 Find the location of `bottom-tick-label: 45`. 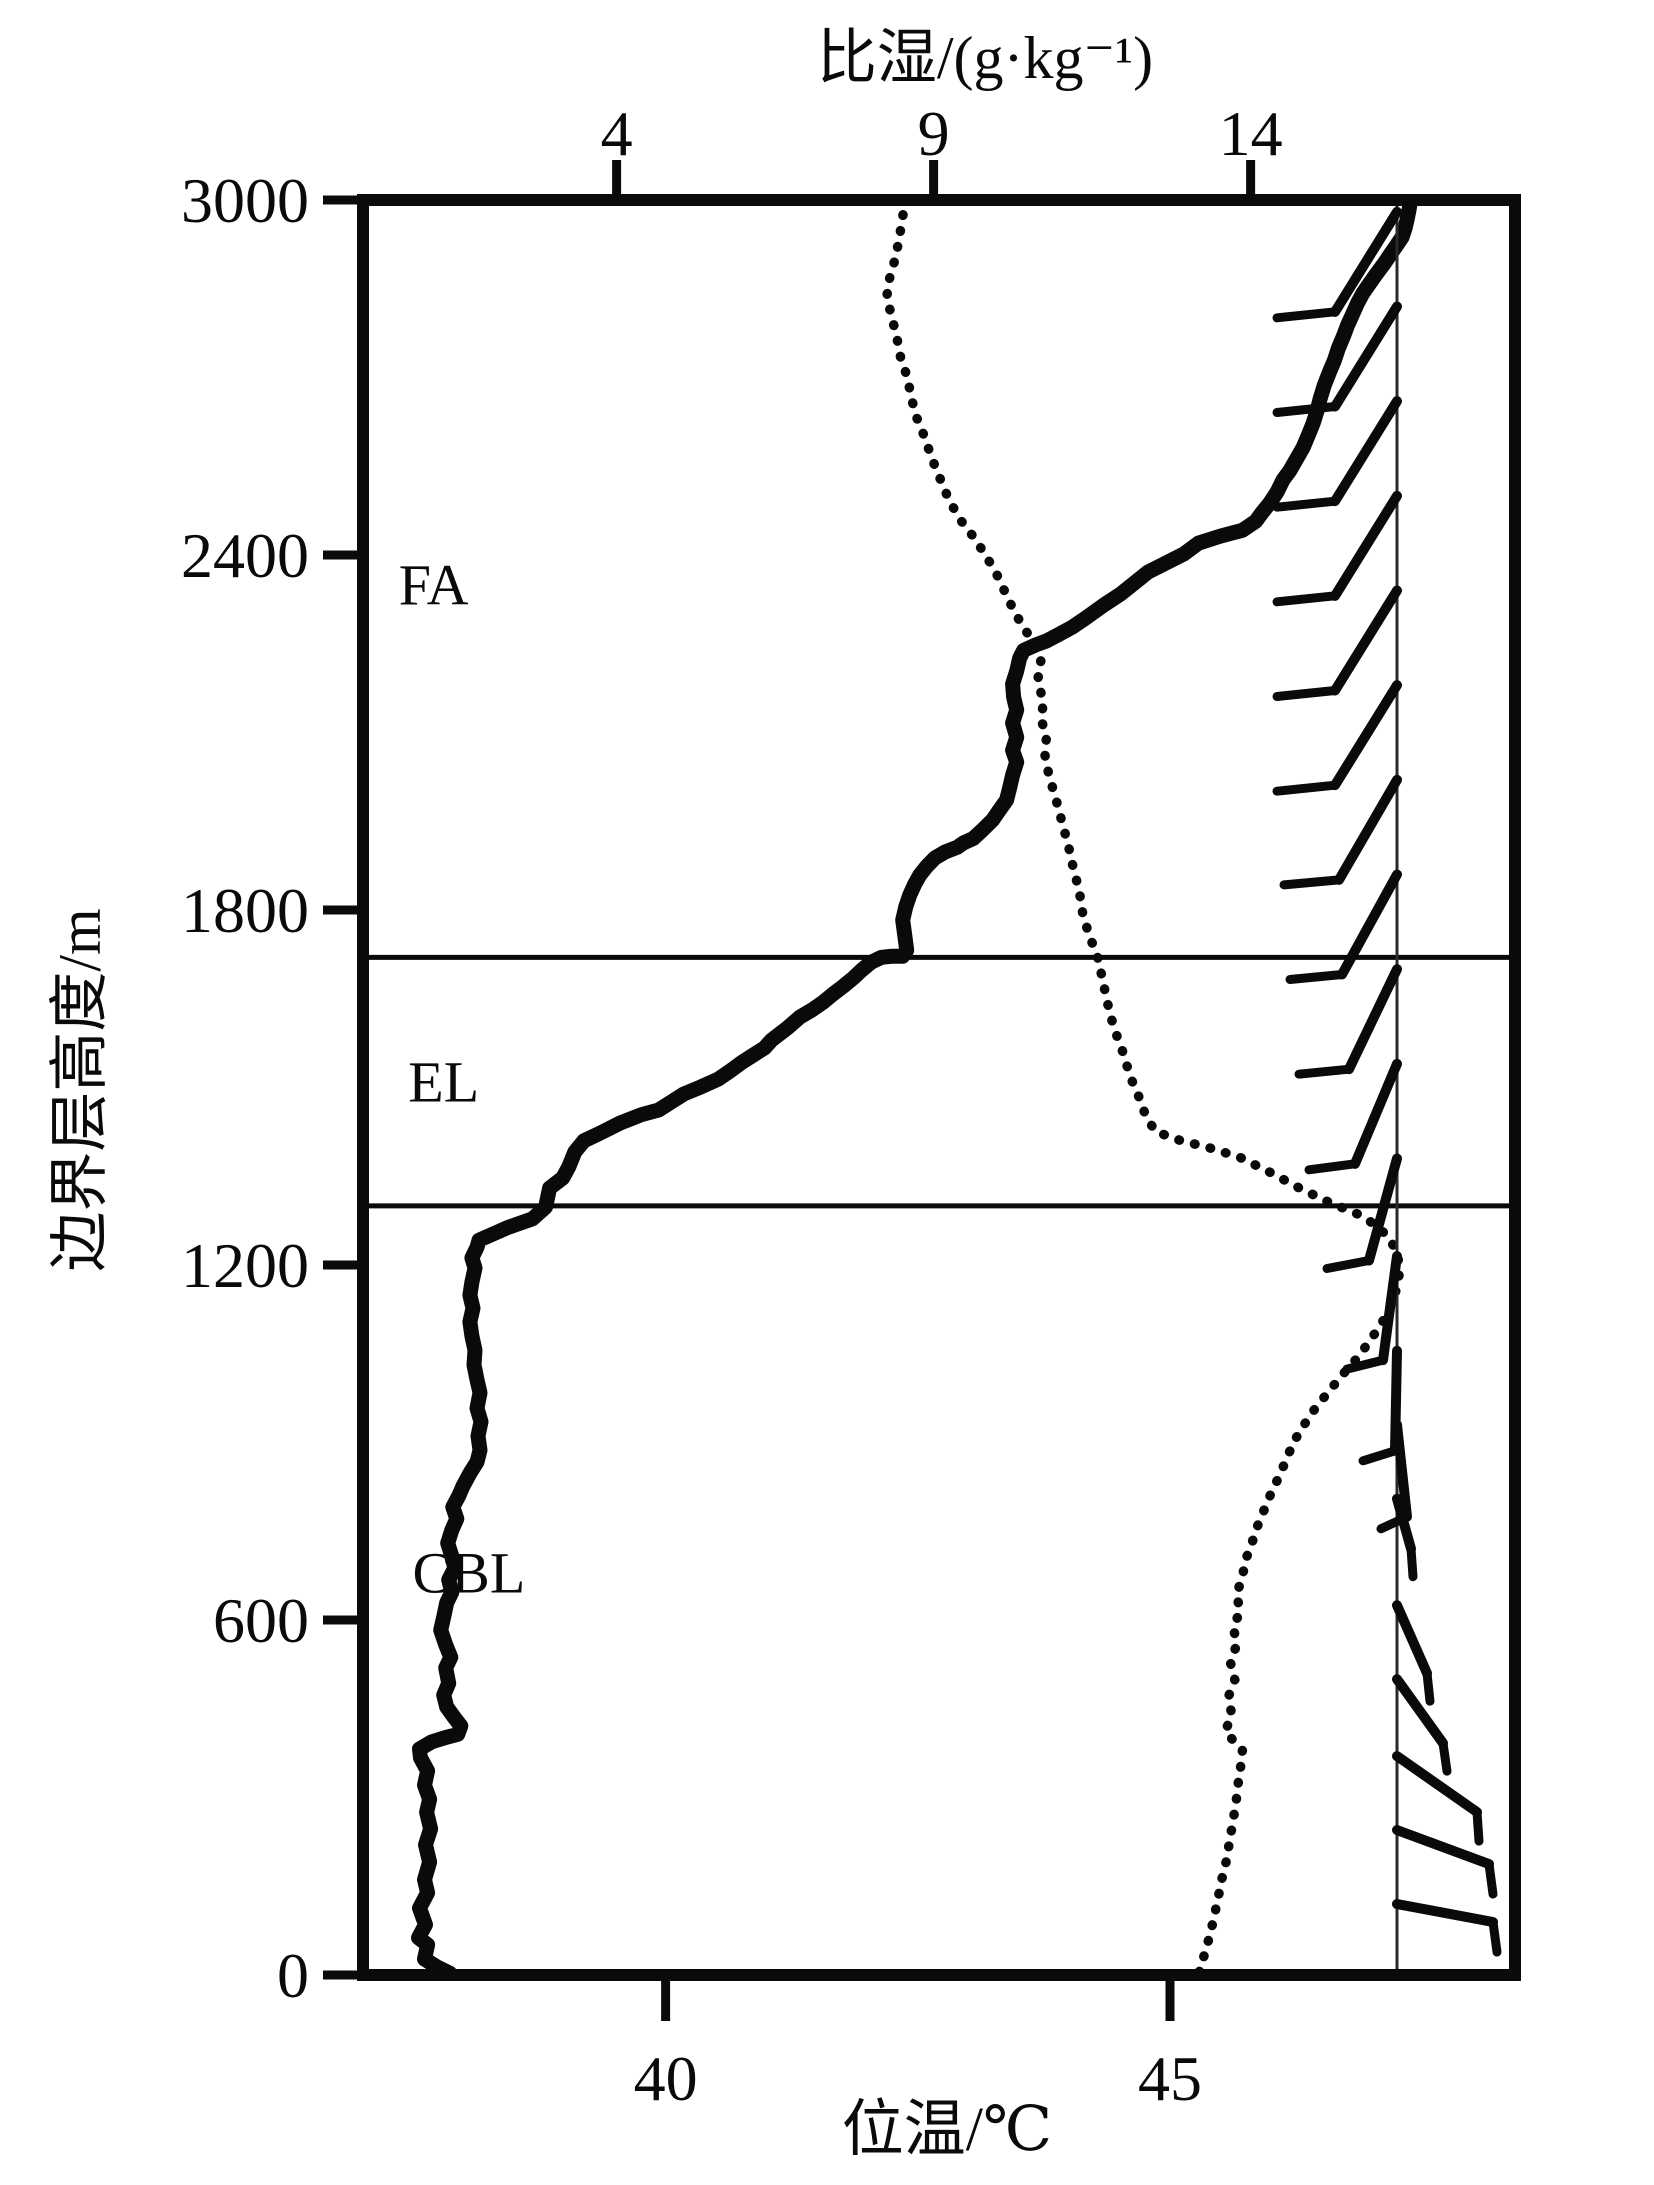

bottom-tick-label: 45 is located at coordinates (1170, 2078).